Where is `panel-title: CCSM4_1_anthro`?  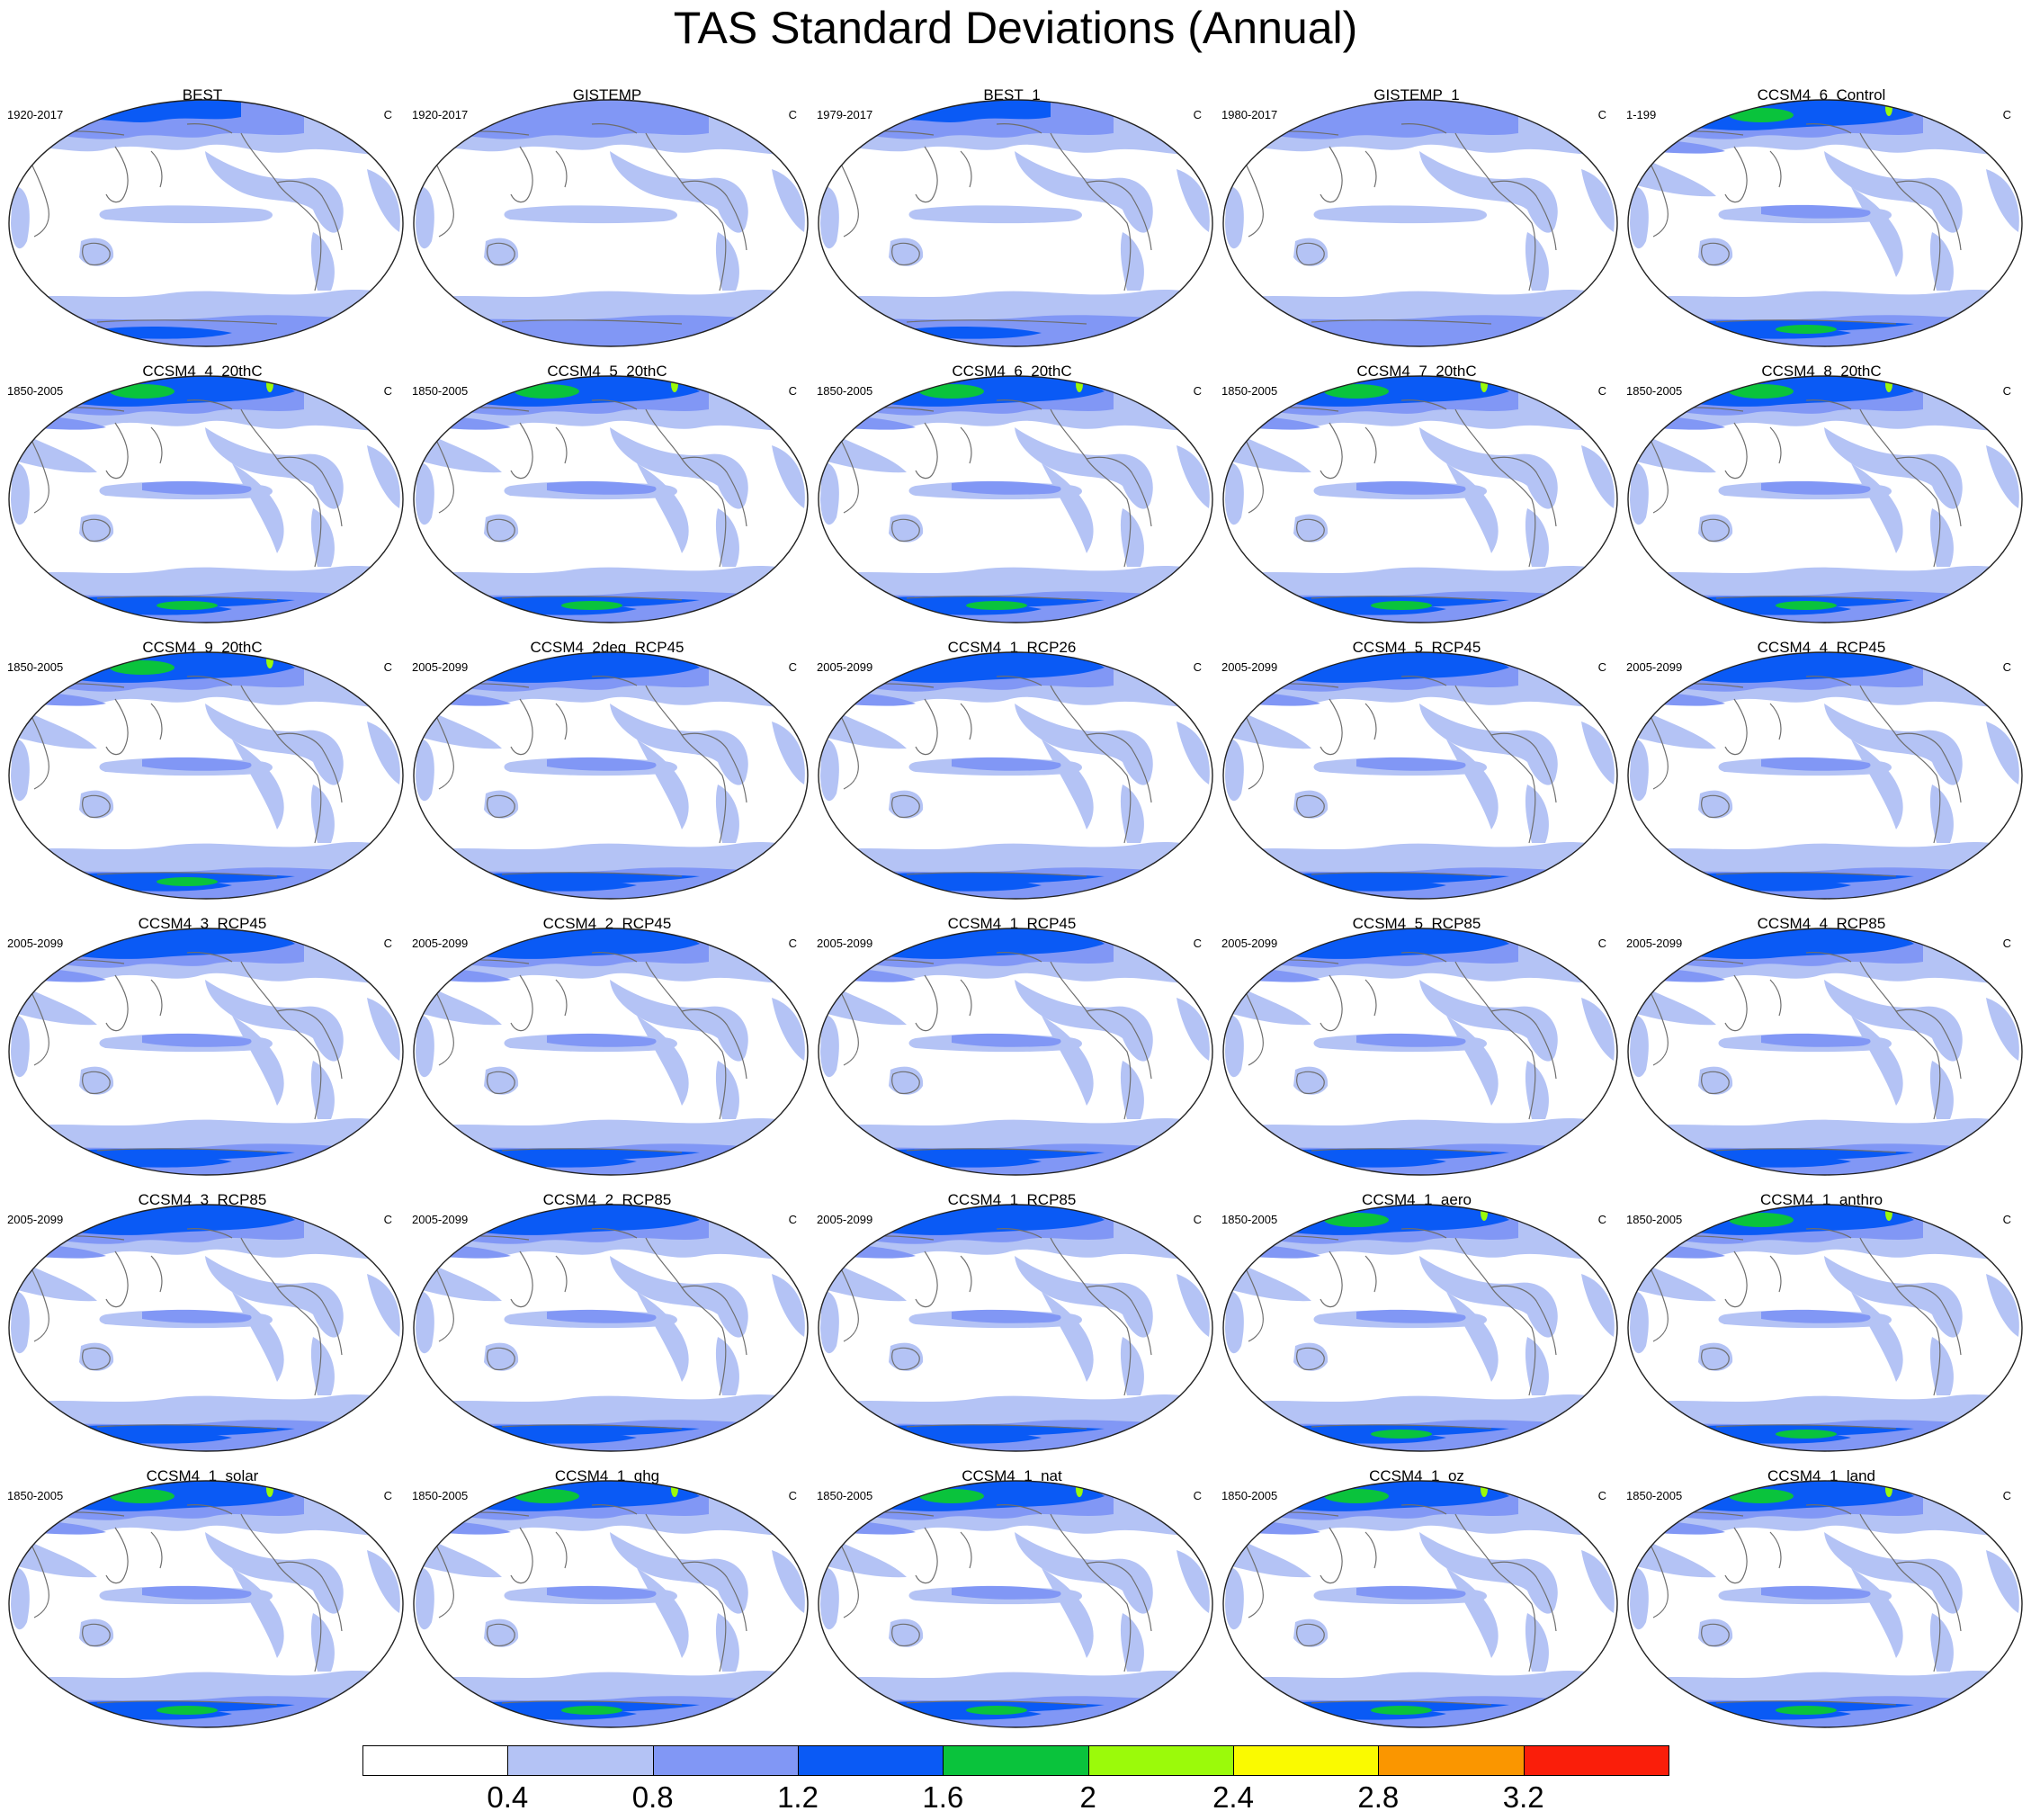 panel-title: CCSM4_1_anthro is located at coordinates (1821, 1199).